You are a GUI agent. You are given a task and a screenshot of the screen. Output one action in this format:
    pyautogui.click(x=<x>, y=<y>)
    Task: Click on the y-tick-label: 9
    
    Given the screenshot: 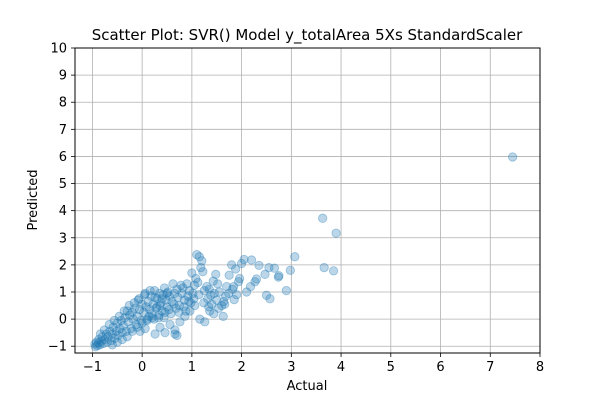 What is the action you would take?
    pyautogui.click(x=63, y=76)
    